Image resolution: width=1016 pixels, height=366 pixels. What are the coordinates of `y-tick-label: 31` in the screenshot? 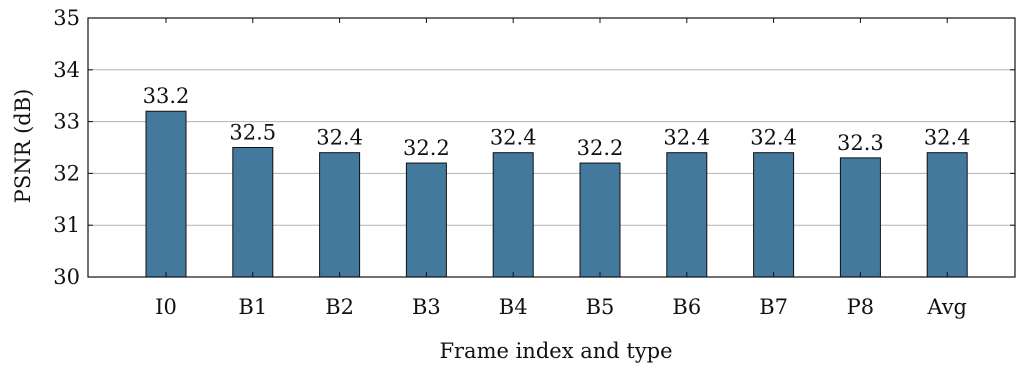 It's located at (66, 225).